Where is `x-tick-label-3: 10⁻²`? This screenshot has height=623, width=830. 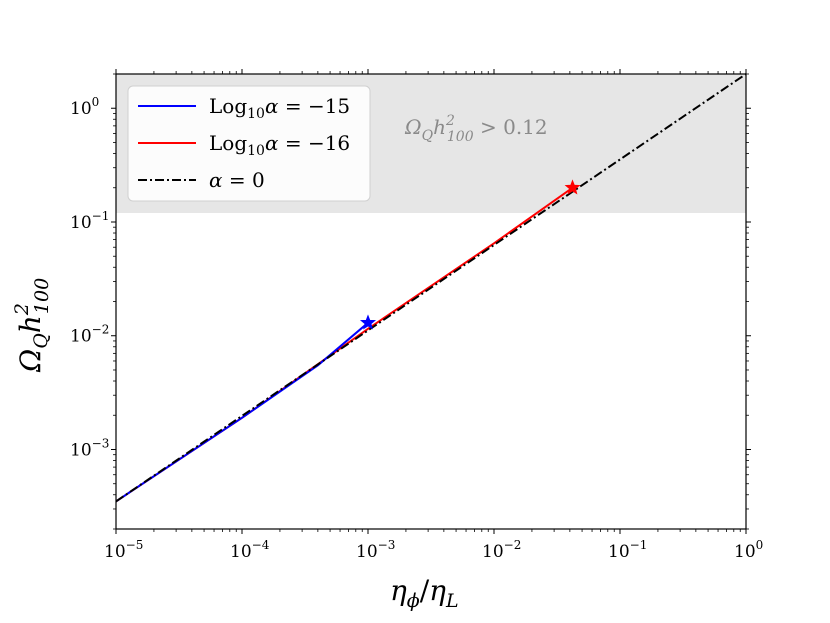
x-tick-label-3: 10⁻² is located at coordinates (501, 550).